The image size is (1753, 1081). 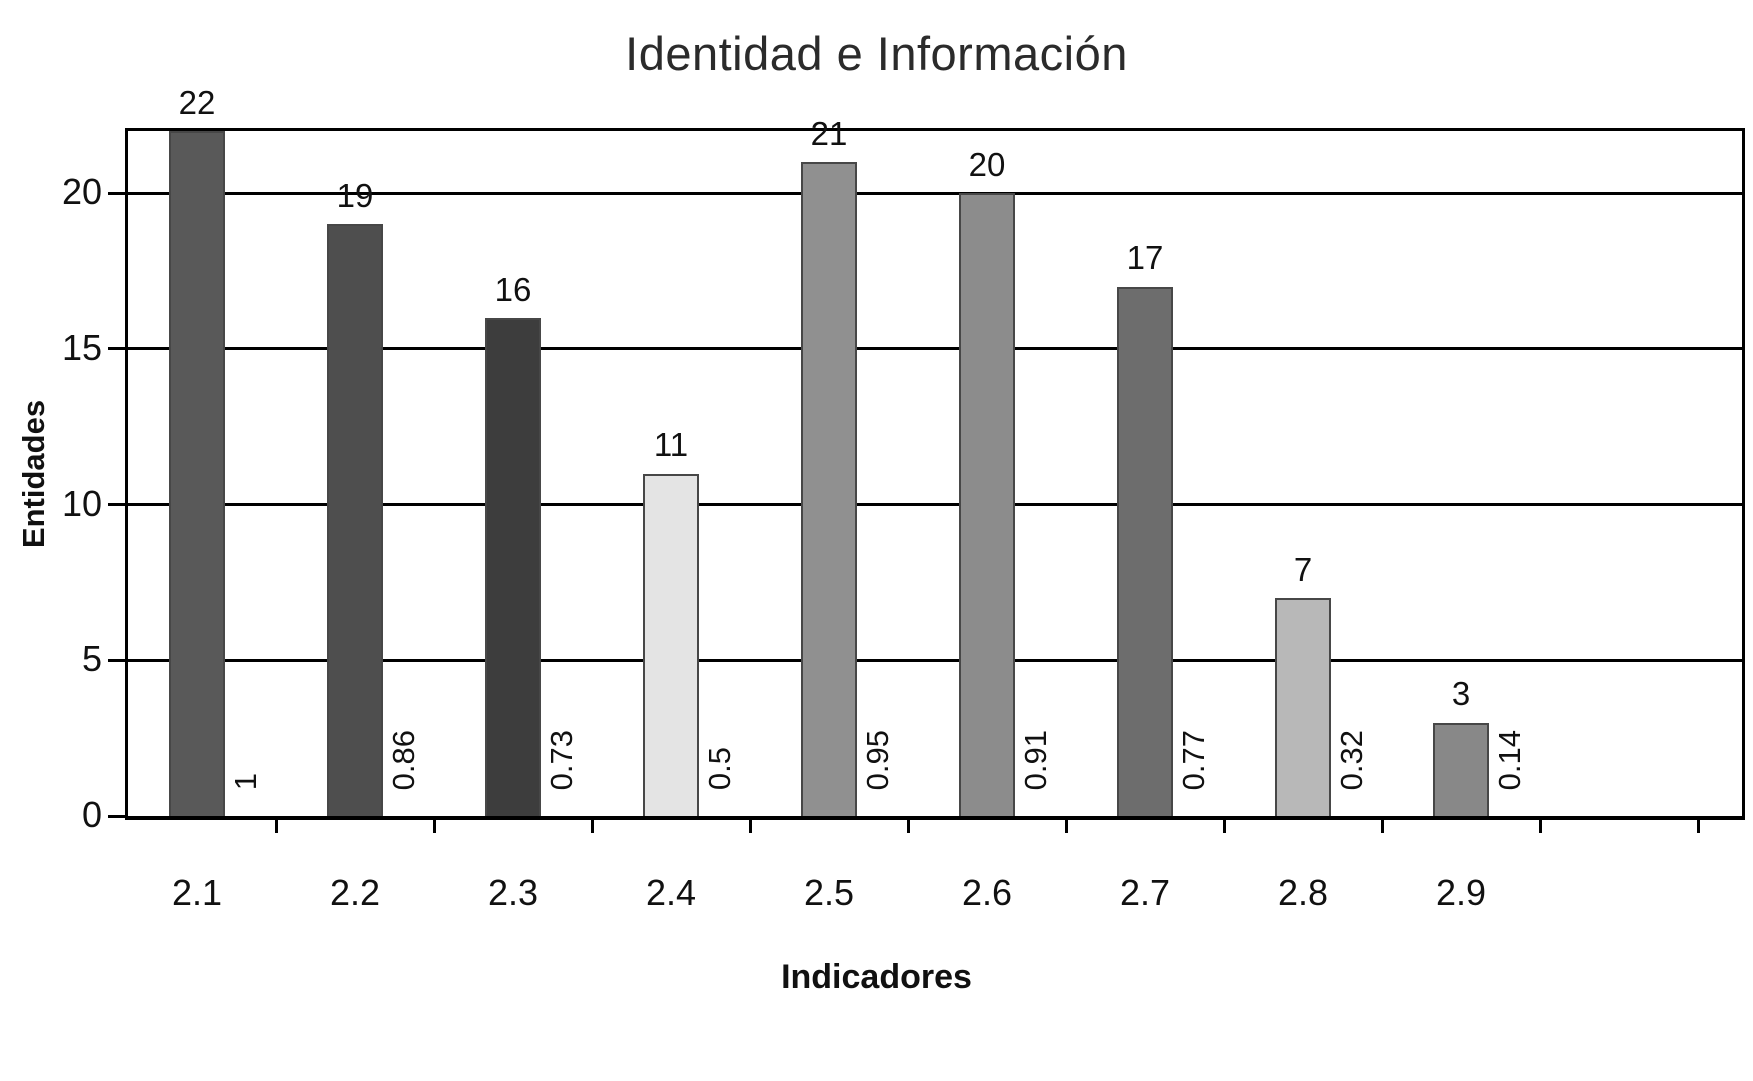 I want to click on y-tick-label: 10, so click(x=81, y=503).